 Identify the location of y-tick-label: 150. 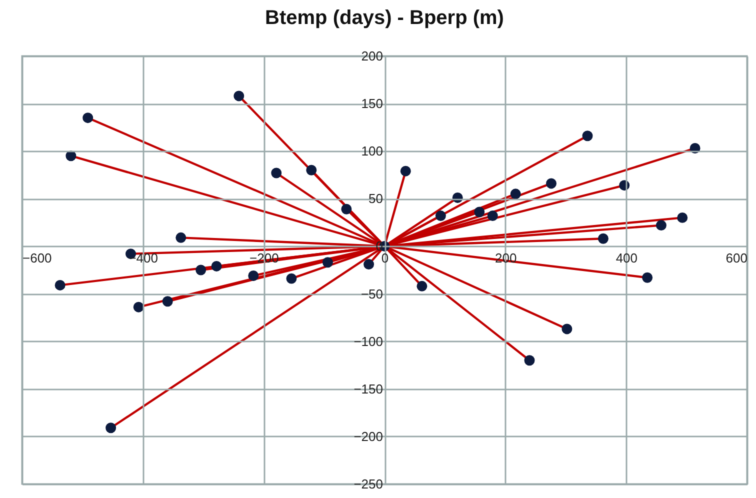
(372, 104).